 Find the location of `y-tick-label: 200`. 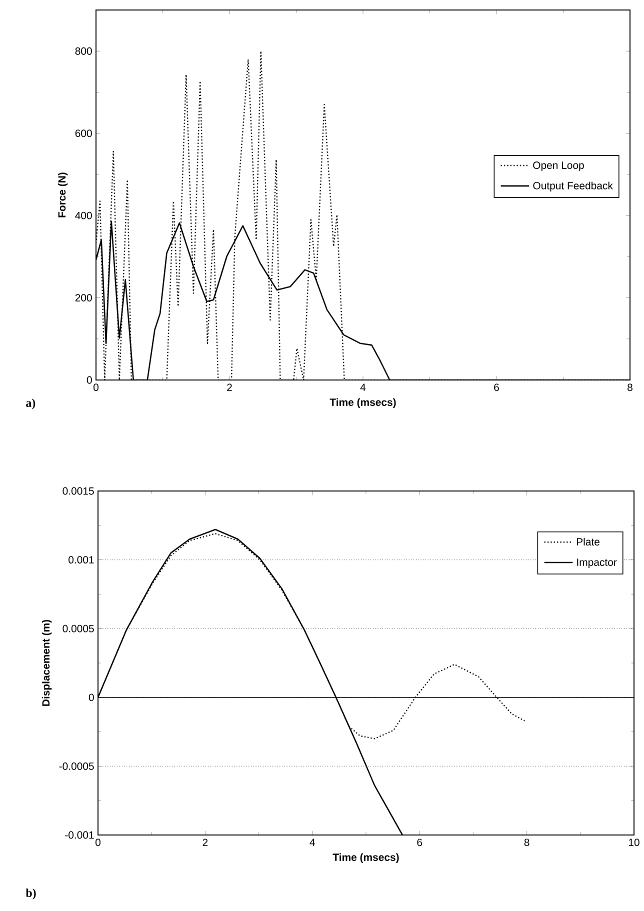

y-tick-label: 200 is located at coordinates (83, 298).